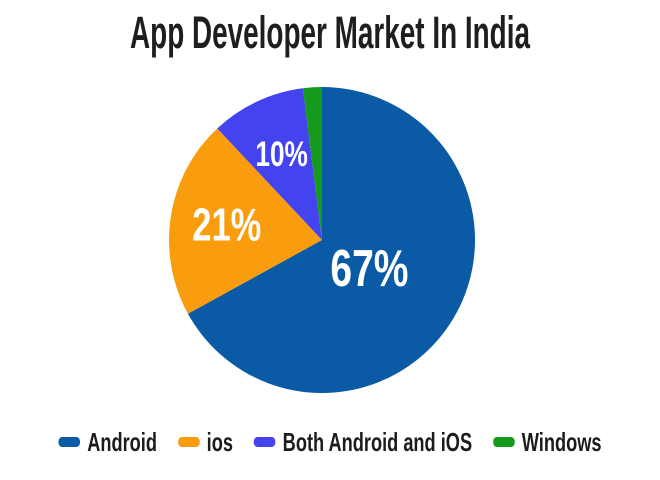 This screenshot has height=480, width=660. What do you see at coordinates (219, 441) in the screenshot?
I see `legend-label-ios: ios` at bounding box center [219, 441].